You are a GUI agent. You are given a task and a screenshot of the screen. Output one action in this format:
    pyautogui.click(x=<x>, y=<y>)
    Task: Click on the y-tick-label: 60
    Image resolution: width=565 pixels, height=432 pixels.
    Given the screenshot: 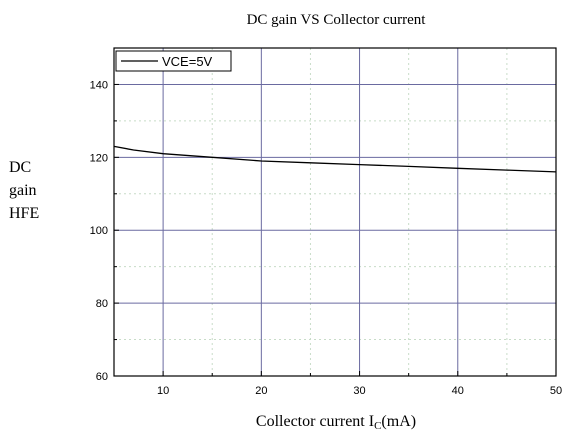 What is the action you would take?
    pyautogui.click(x=102, y=377)
    